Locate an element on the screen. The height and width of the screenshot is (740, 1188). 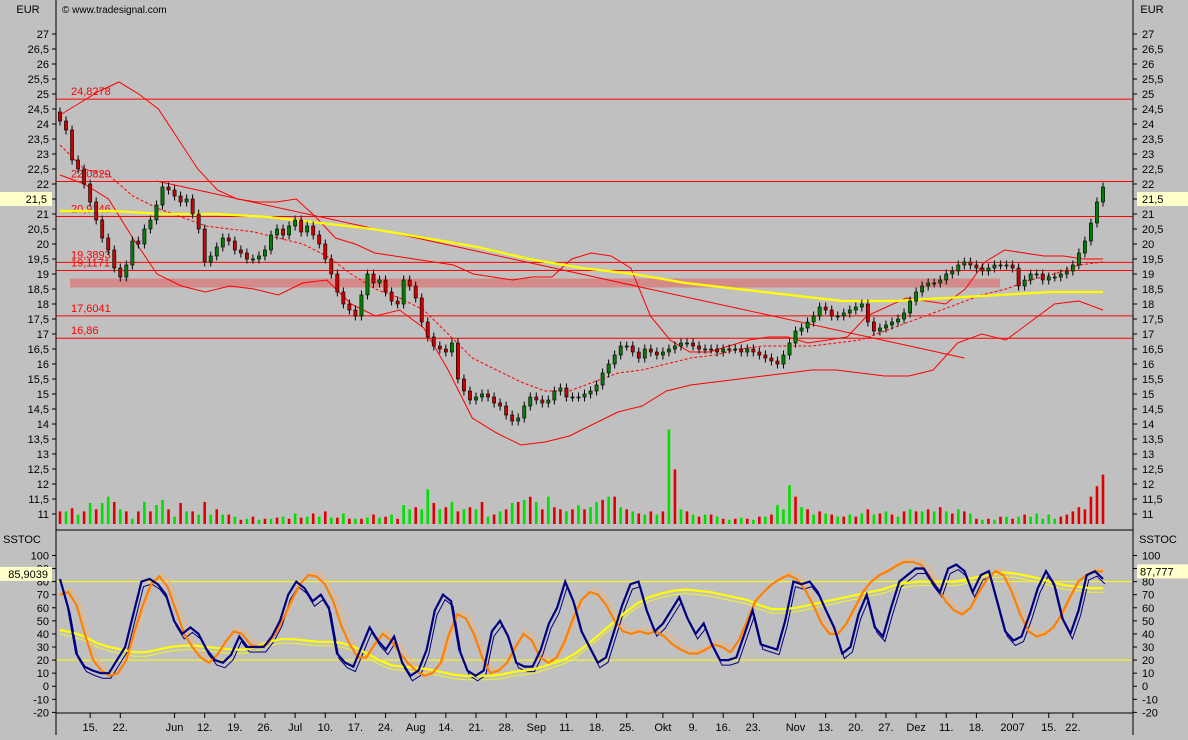
price-tick-label-left: 27 is located at coordinates (43, 35).